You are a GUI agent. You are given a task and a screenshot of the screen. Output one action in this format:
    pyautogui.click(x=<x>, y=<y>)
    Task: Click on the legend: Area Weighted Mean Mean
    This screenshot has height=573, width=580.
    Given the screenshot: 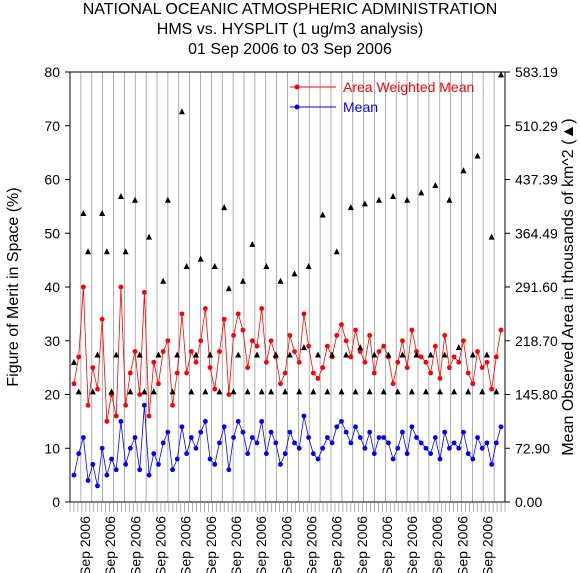 What is the action you would take?
    pyautogui.click(x=382, y=97)
    